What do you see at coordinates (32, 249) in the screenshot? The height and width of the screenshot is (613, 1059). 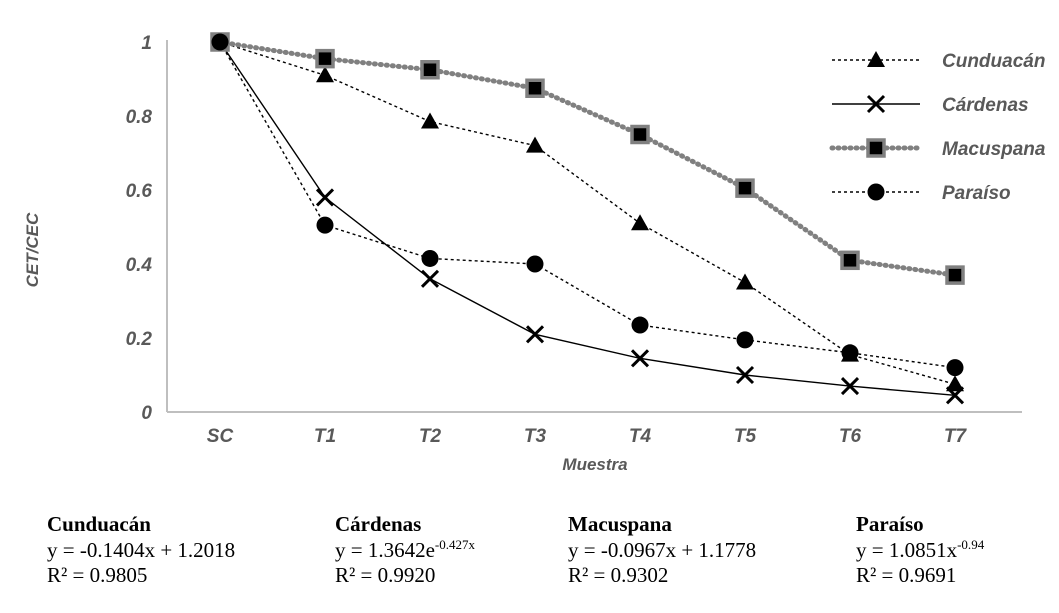 I see `y-axis-title: CET/CEC` at bounding box center [32, 249].